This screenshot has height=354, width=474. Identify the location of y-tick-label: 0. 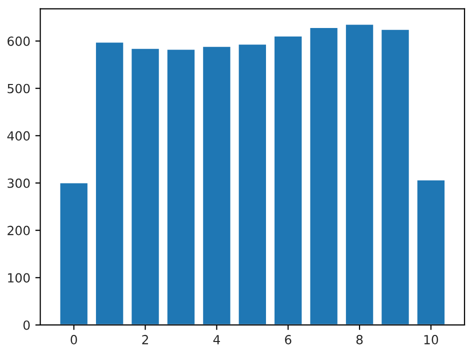
(26, 325).